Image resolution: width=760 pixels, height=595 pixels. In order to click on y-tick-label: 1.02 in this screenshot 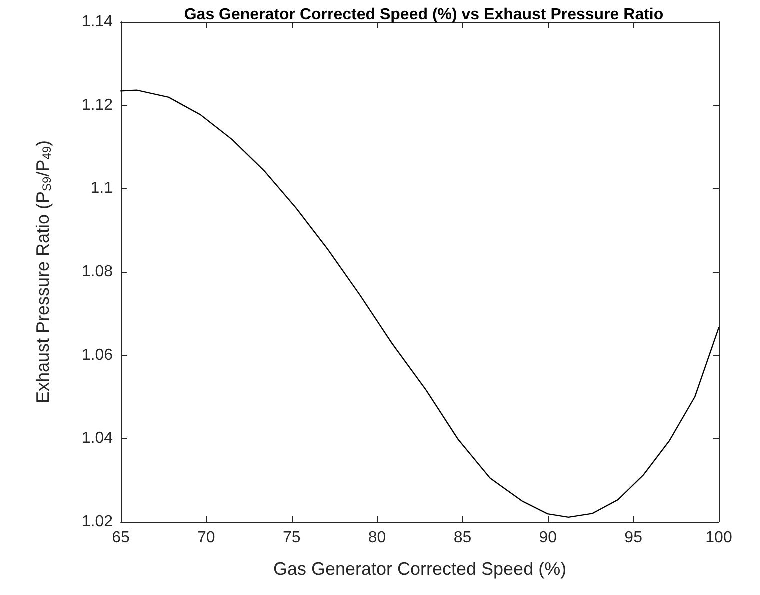, I will do `click(98, 522)`.